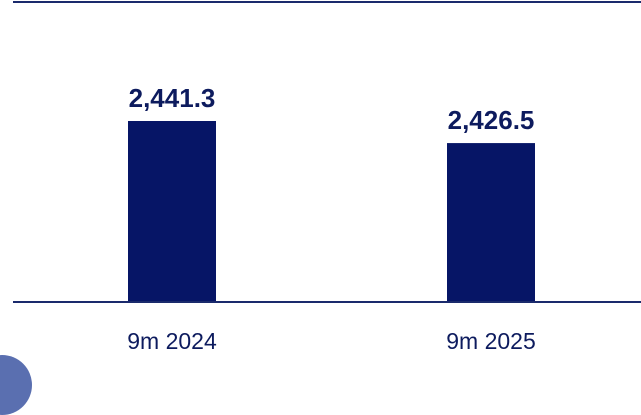  What do you see at coordinates (491, 341) in the screenshot?
I see `x-tick-label-2: 9m 2025` at bounding box center [491, 341].